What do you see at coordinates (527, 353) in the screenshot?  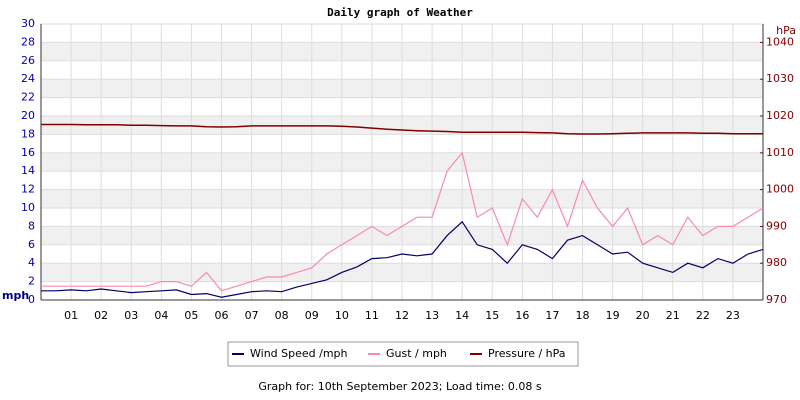 I see `legend-label: Pressure / hPa` at bounding box center [527, 353].